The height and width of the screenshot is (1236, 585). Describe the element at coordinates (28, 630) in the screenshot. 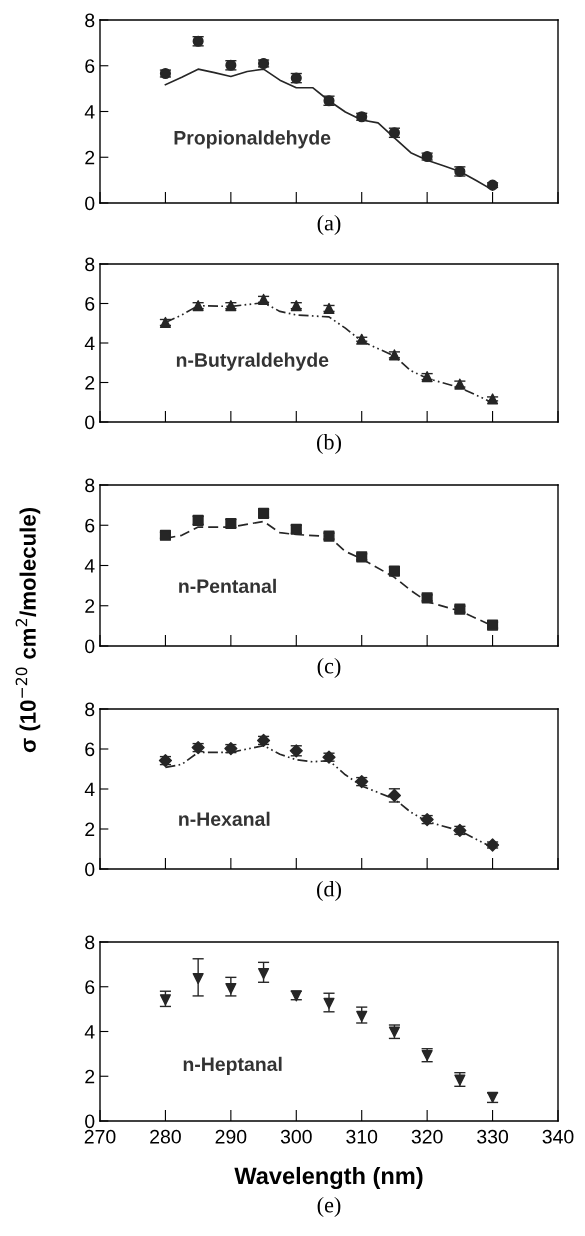

I see `y-axis-title: σ (10$^{−20}$ cm$^{2}$/molecule)` at that location.